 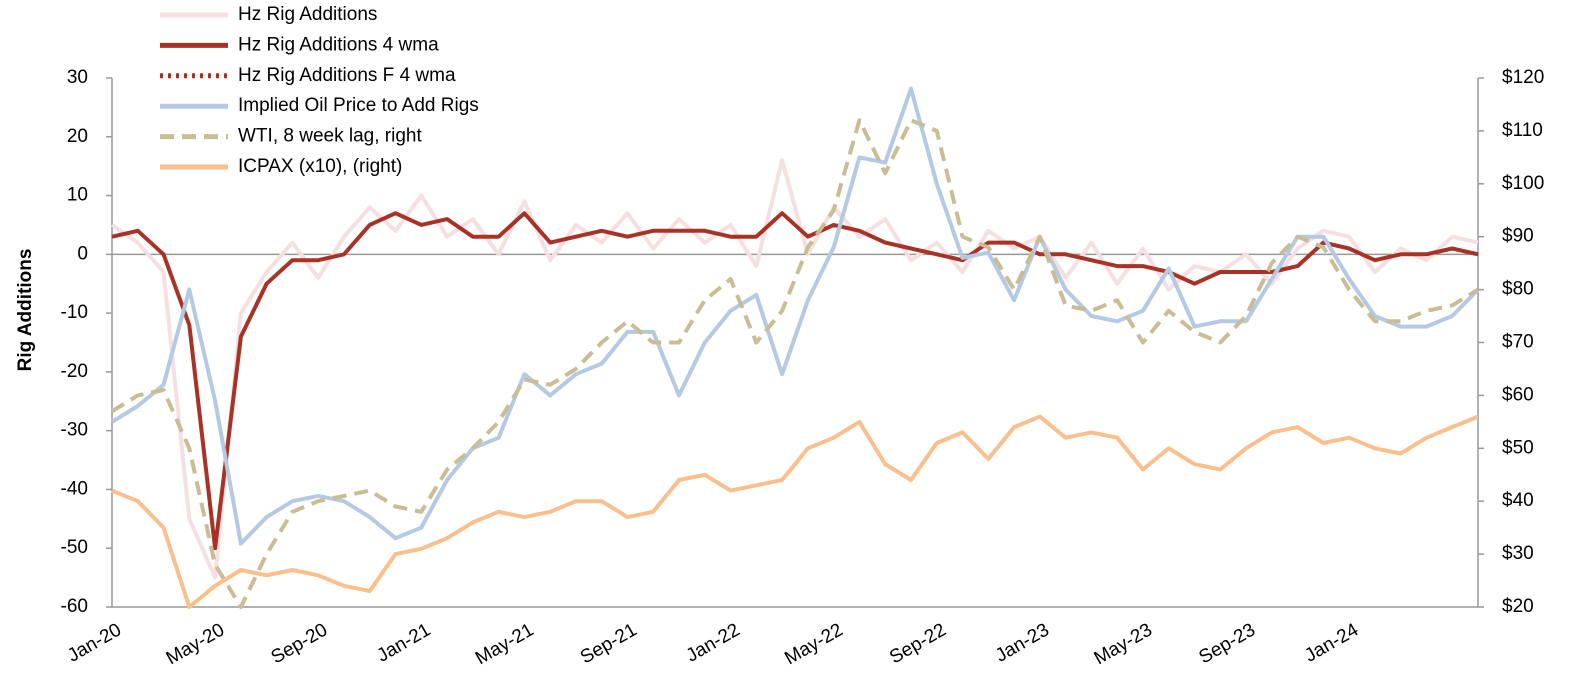 What do you see at coordinates (25, 310) in the screenshot?
I see `y-axis-label: Rig Additions` at bounding box center [25, 310].